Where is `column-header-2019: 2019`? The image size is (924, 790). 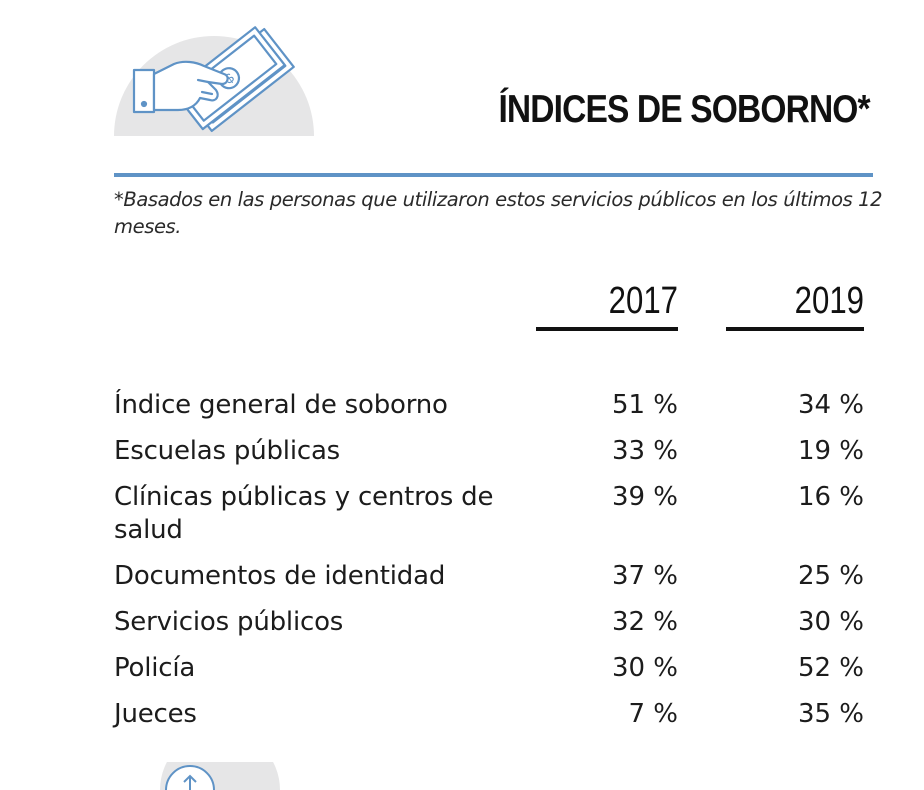
column-header-2019: 2019 is located at coordinates (829, 301).